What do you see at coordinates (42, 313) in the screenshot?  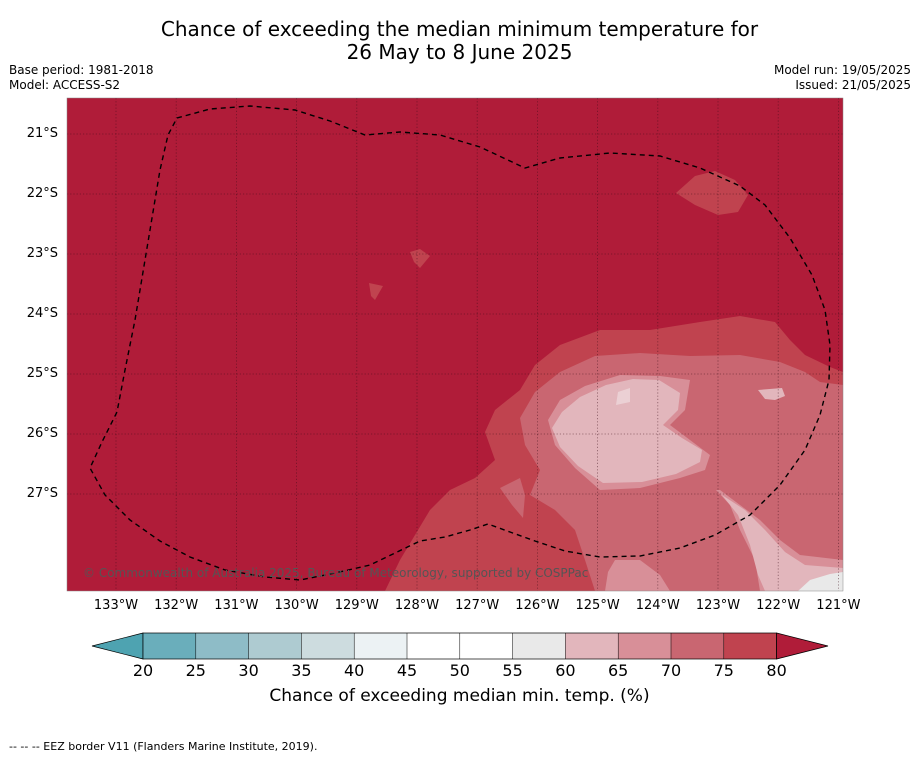 I see `lat-label: 24°S` at bounding box center [42, 313].